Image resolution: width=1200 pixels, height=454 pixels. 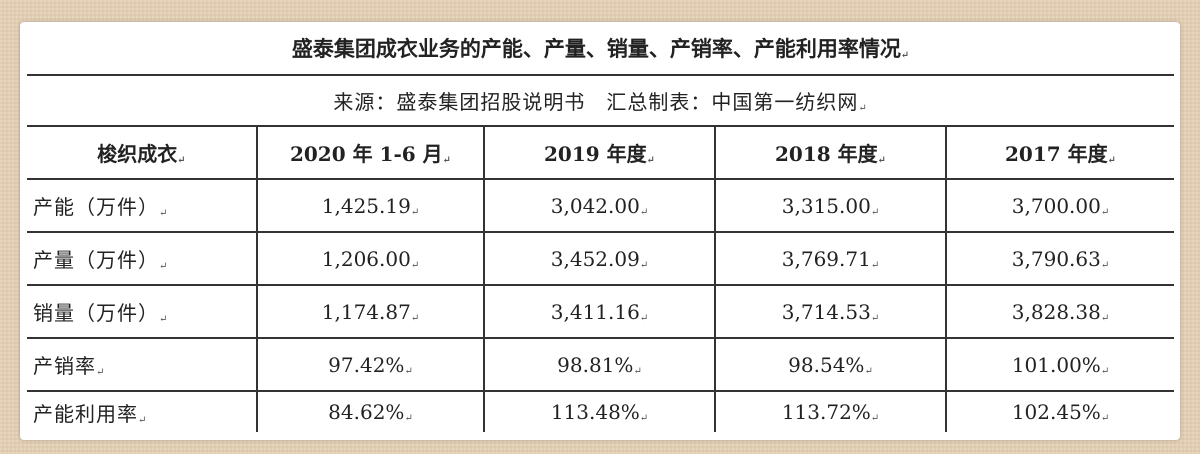 I want to click on cell-value: 1,174.87, so click(x=370, y=312).